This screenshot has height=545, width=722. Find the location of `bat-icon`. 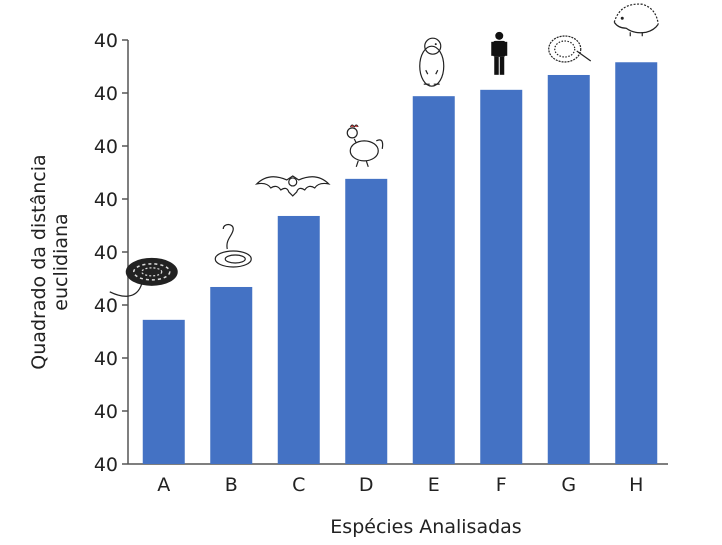

bat-icon is located at coordinates (292, 186).